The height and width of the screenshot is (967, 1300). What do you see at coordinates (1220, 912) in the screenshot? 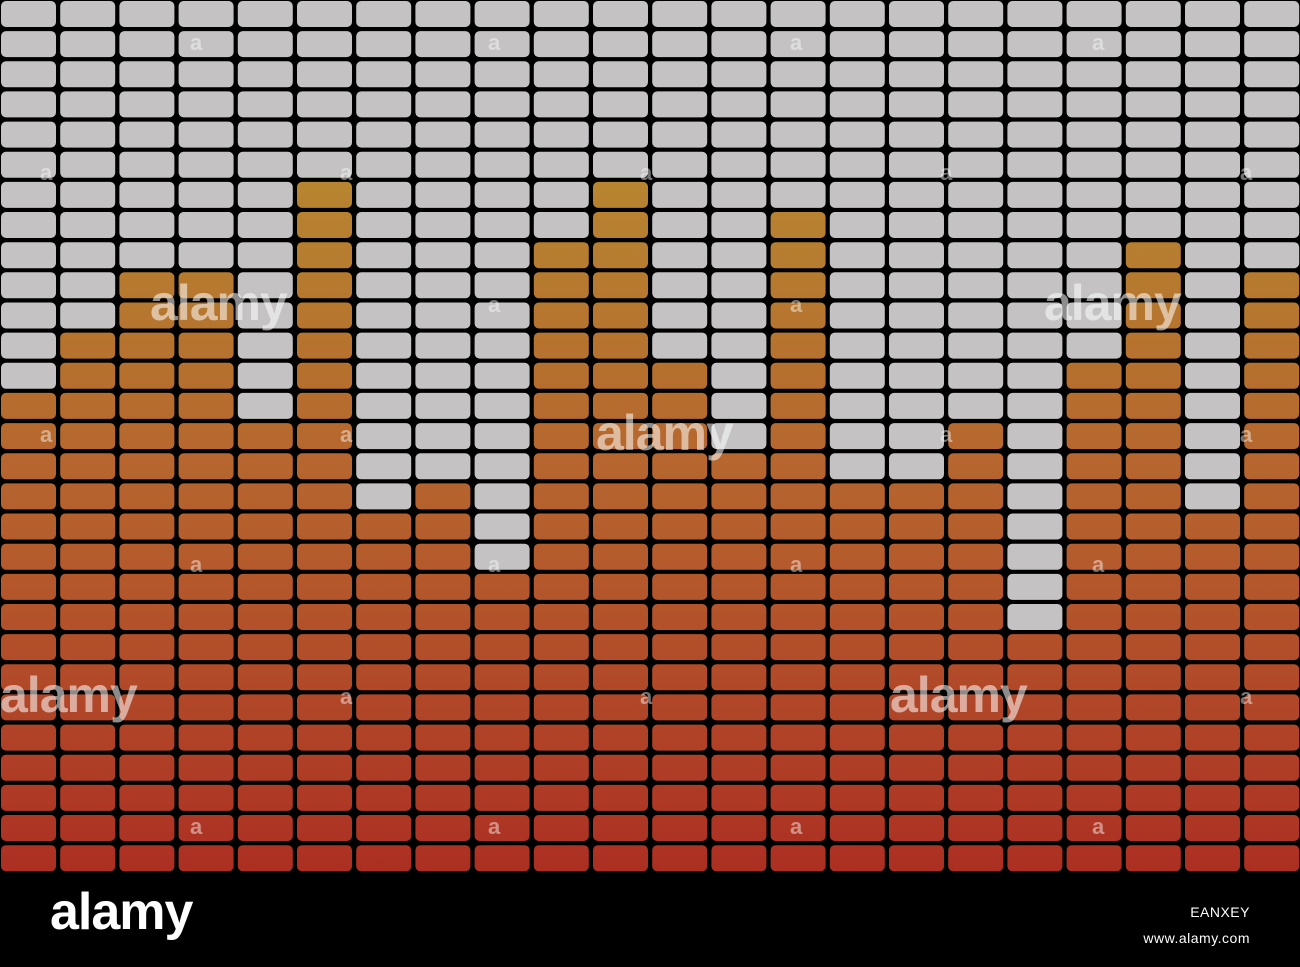
I see `image-id-label: EANXEY` at bounding box center [1220, 912].